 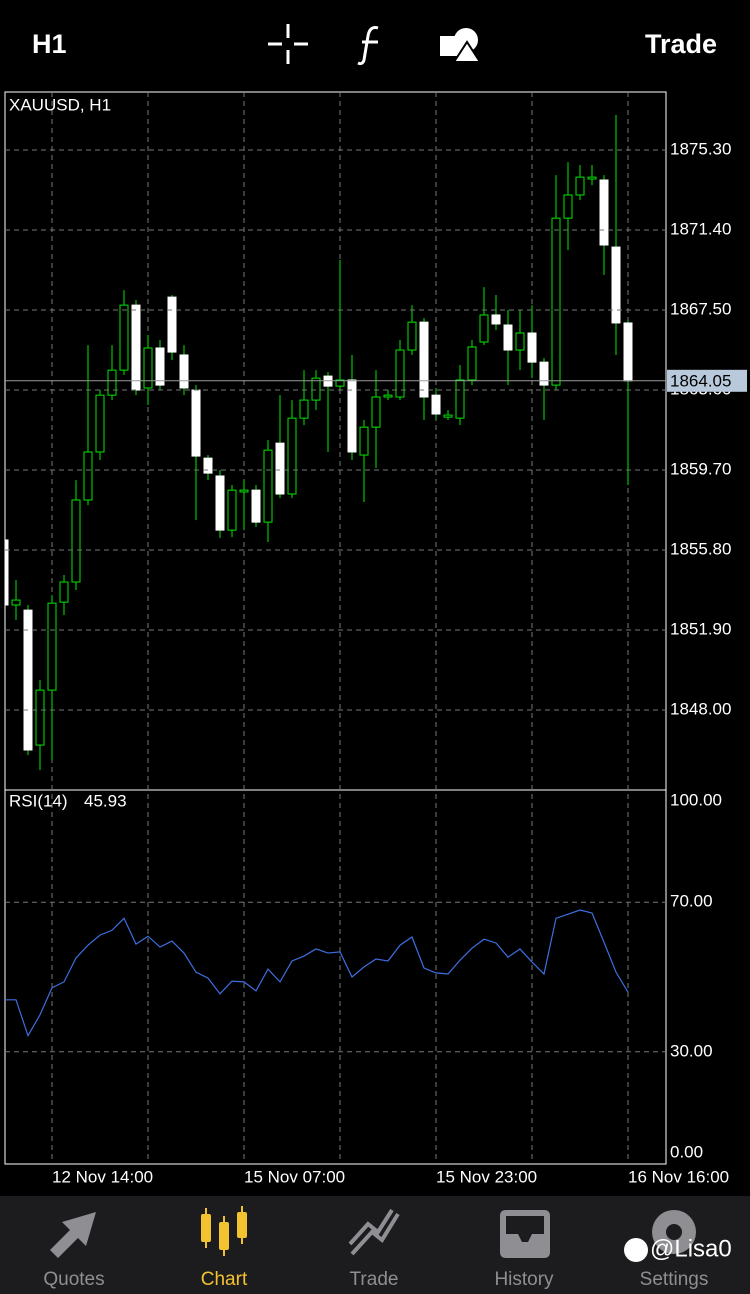 What do you see at coordinates (49, 44) in the screenshot?
I see `timeframe-button: H1` at bounding box center [49, 44].